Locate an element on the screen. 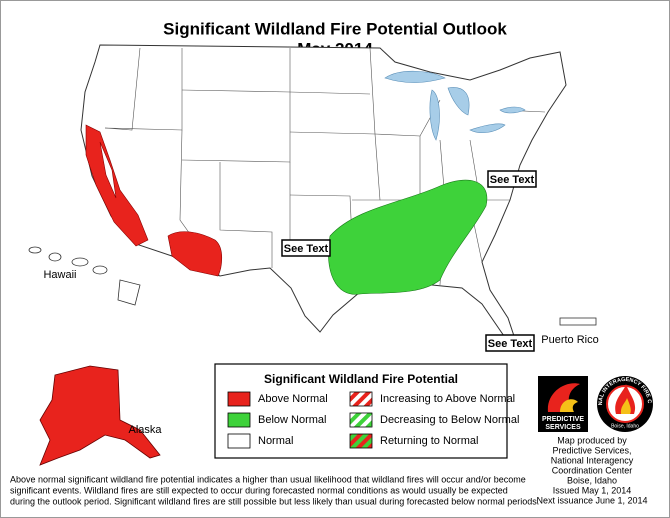 This screenshot has width=670, height=518. legend-label: Increasing to Above Normal is located at coordinates (447, 399).